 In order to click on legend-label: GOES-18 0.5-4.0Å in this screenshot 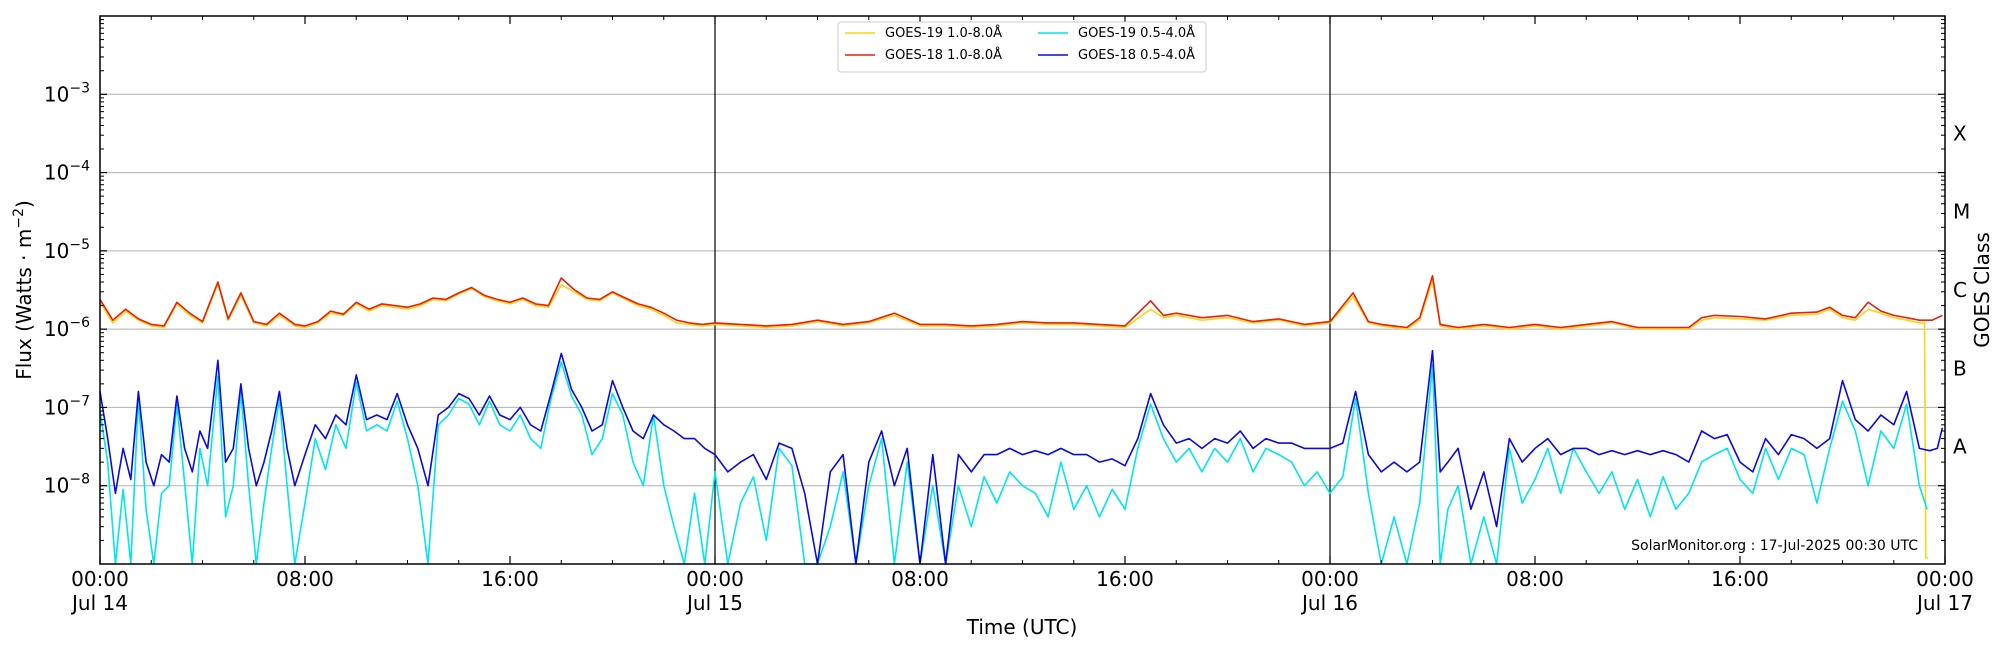, I will do `click(1136, 55)`.